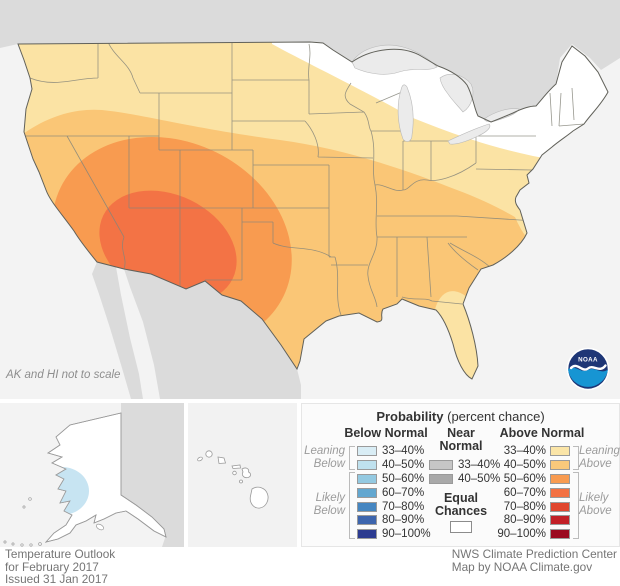 The image size is (620, 586). Describe the element at coordinates (494, 416) in the screenshot. I see `legend-title-rest: (percent chance)` at that location.